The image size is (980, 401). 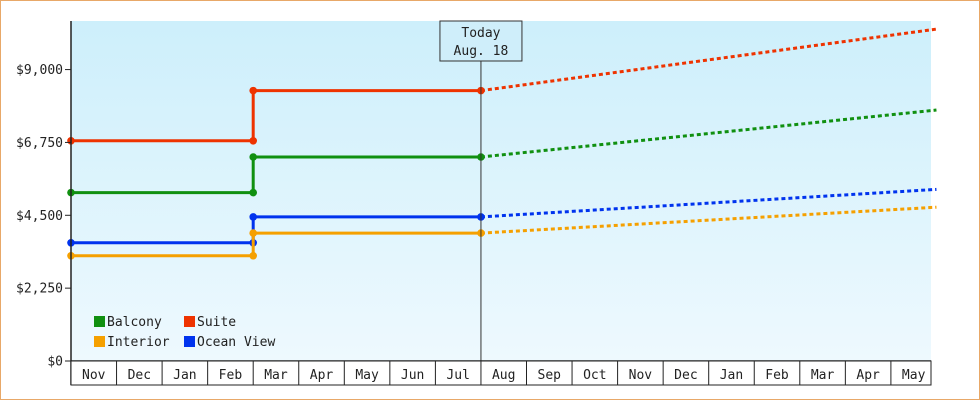 I want to click on y-tick-label: $9,000, so click(x=39, y=70).